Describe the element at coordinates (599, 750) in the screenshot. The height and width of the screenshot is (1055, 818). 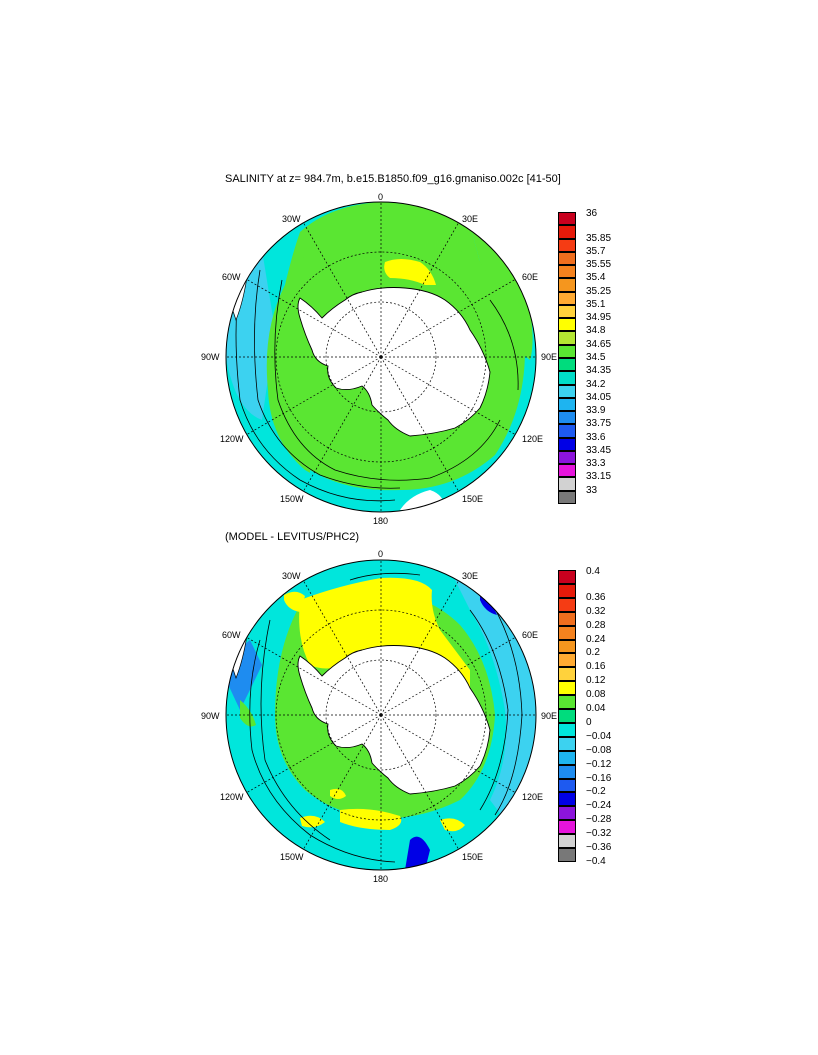
I see `colorbar-label: −0.08` at that location.